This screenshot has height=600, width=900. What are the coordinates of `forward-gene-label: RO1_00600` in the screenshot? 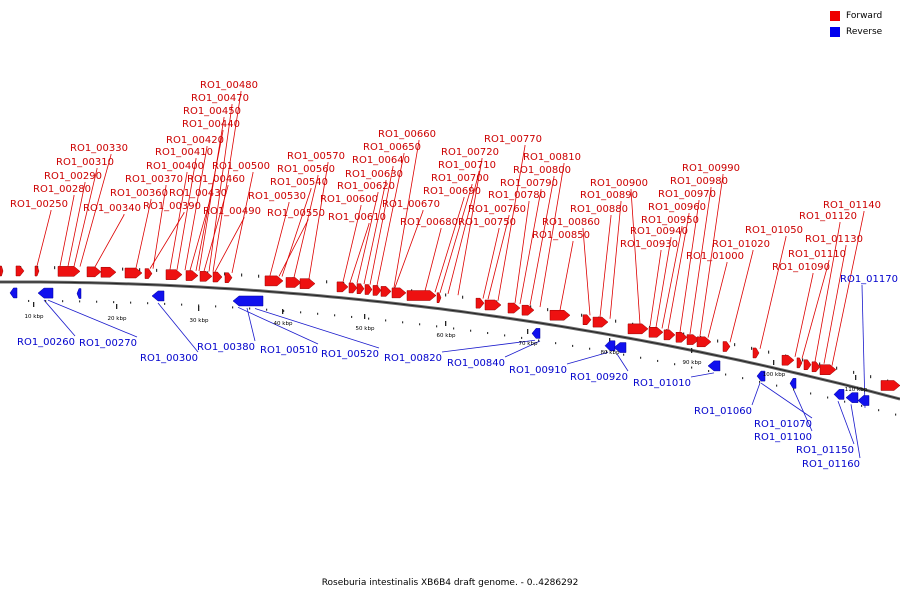 It's located at (349, 199).